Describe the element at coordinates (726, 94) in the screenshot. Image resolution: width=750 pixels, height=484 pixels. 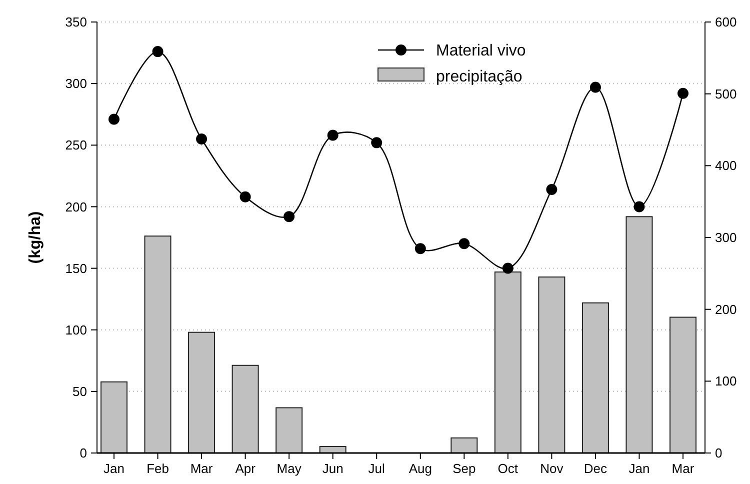
I see `y2-tick-label: 500` at that location.